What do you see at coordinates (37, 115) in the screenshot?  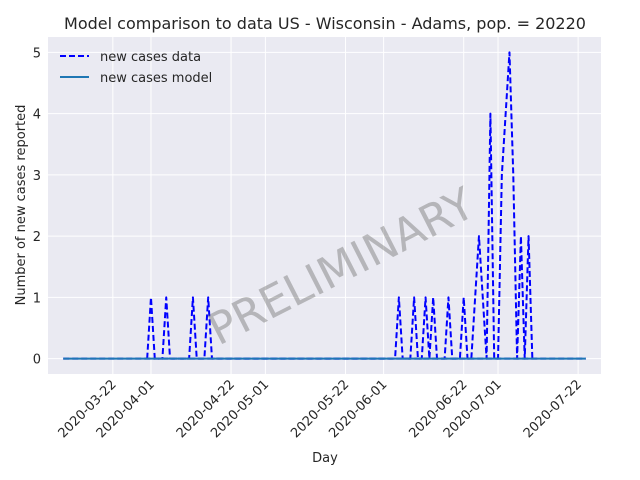 I see `y-tick-label: 4` at bounding box center [37, 115].